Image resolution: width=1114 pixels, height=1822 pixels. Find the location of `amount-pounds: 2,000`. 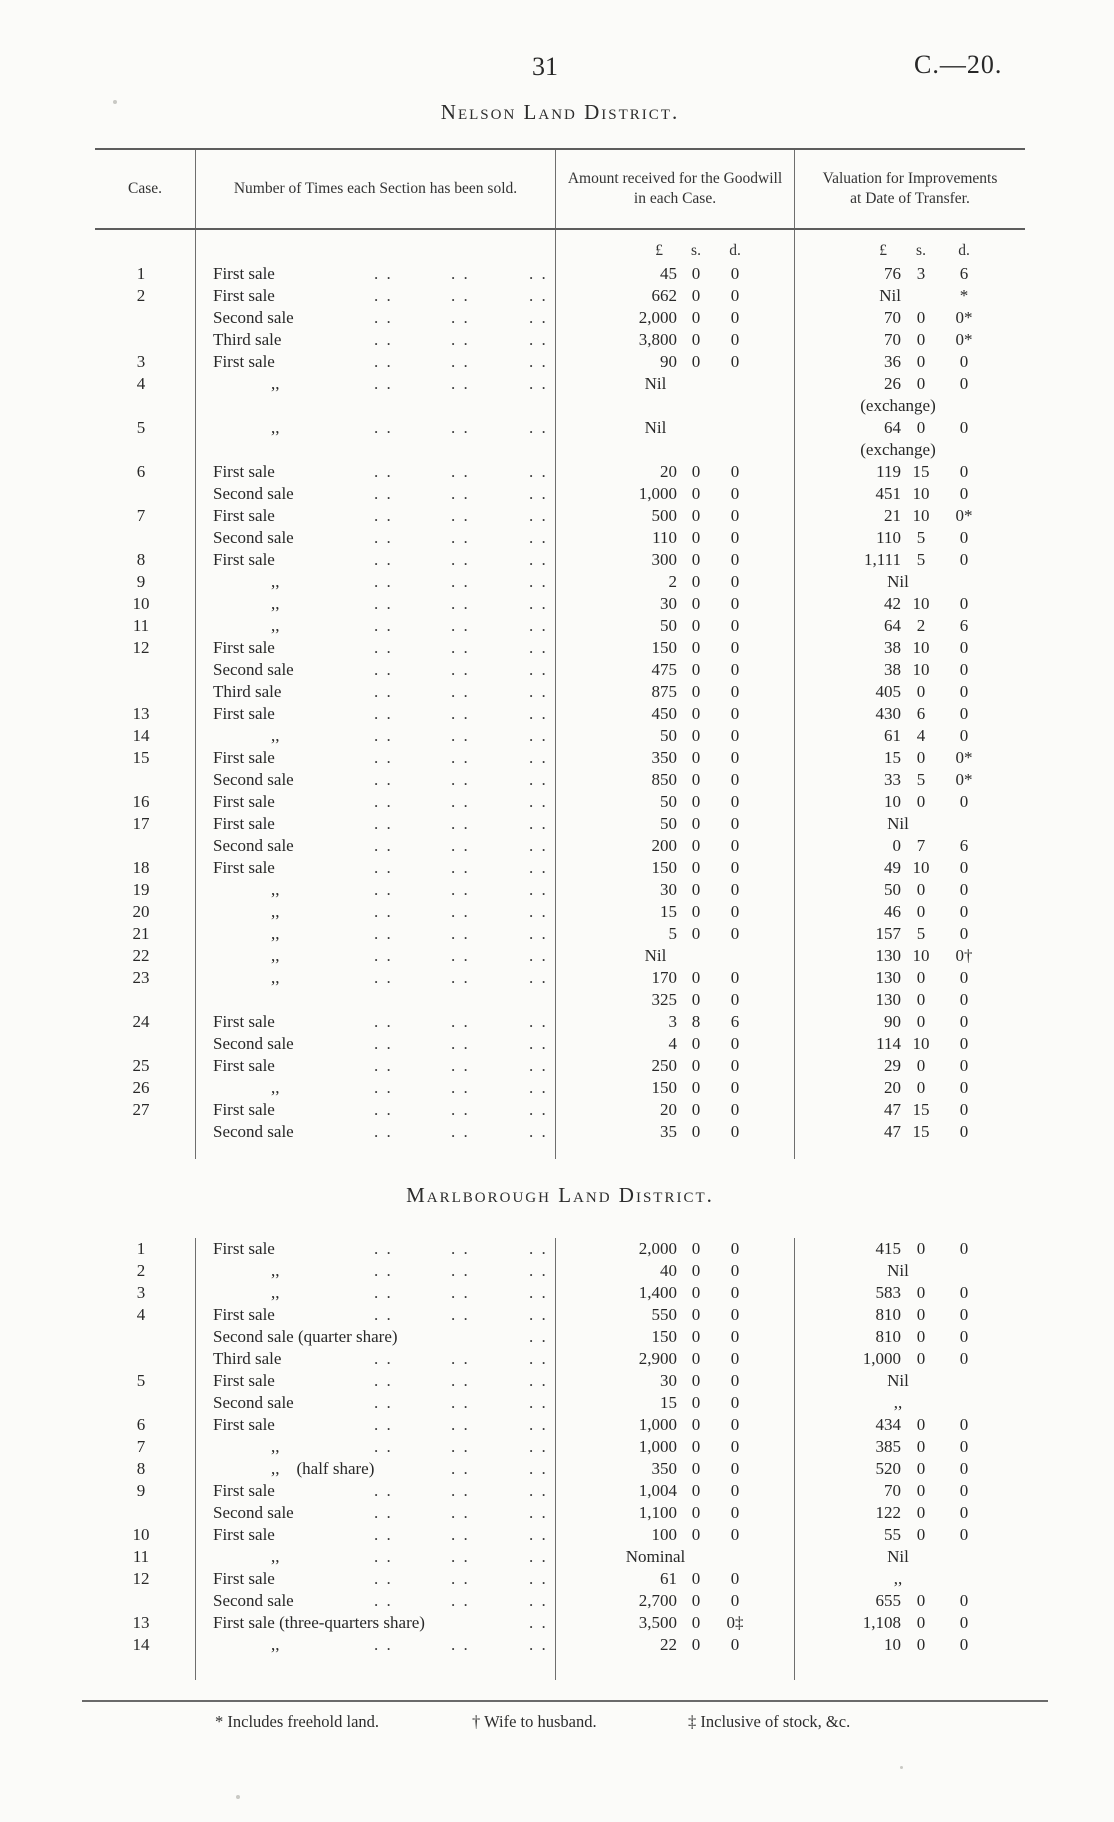

amount-pounds: 2,000 is located at coordinates (657, 1248).